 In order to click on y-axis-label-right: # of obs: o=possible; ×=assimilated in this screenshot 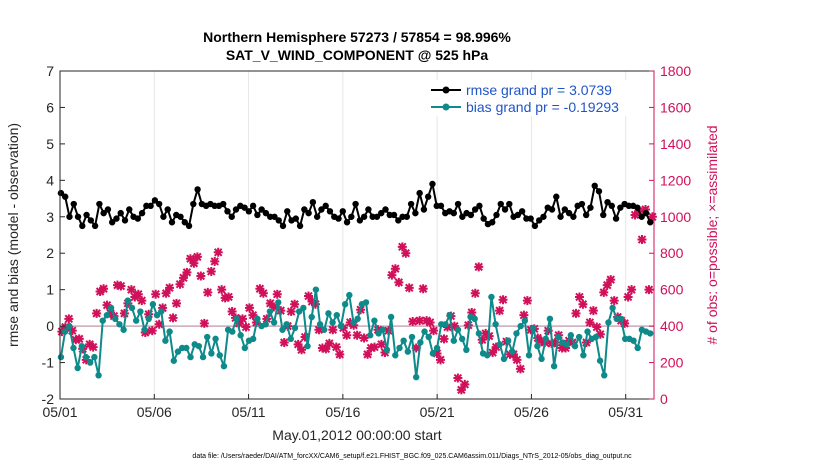, I will do `click(712, 234)`.